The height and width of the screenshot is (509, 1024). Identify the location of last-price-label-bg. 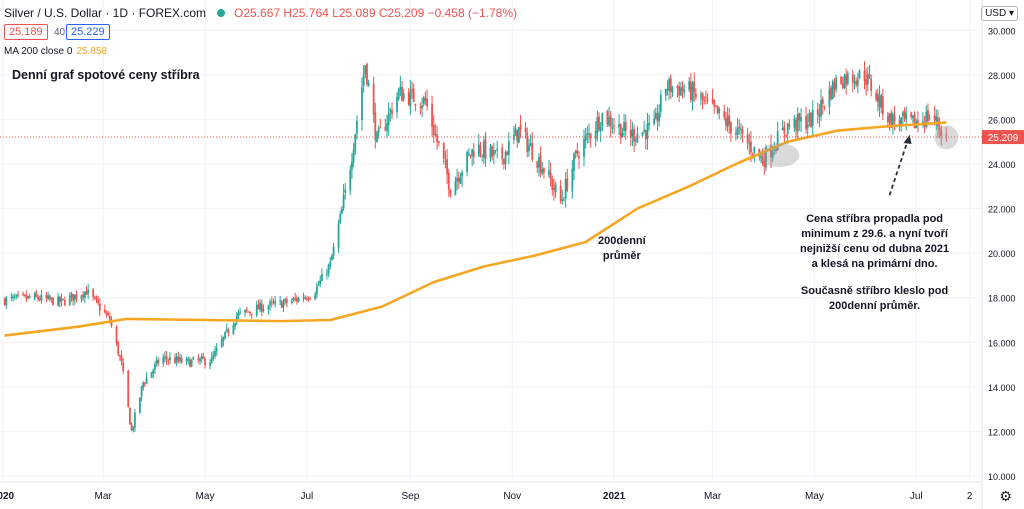
(1003, 137).